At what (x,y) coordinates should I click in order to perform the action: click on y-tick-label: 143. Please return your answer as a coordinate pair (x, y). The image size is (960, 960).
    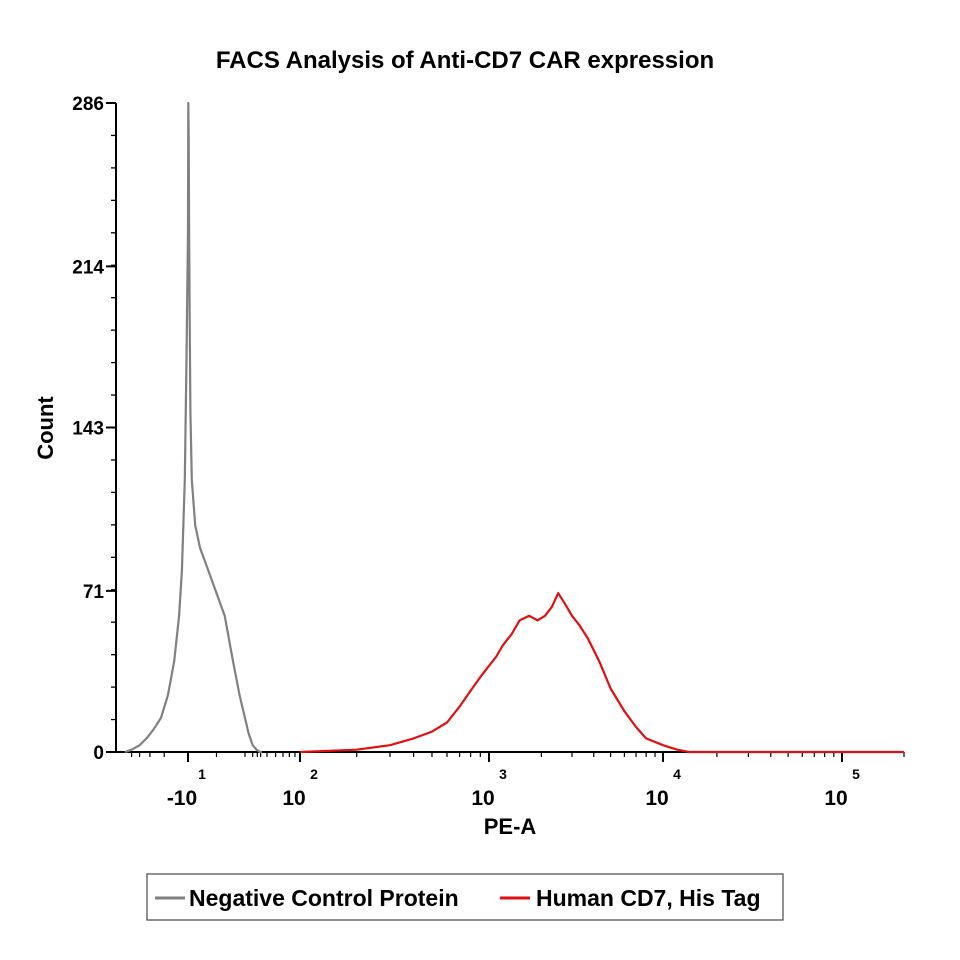
    Looking at the image, I should click on (88, 429).